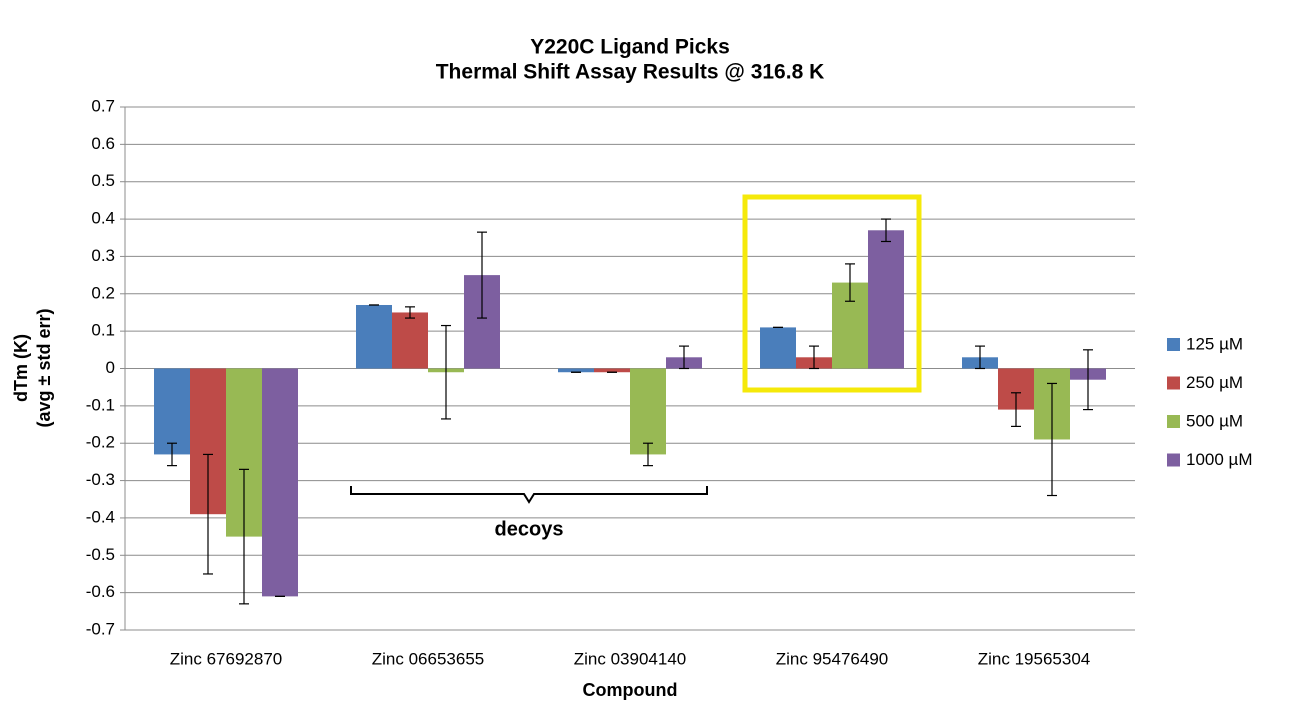  Describe the element at coordinates (103, 255) in the screenshot. I see `y-tick-label: 0.3` at that location.